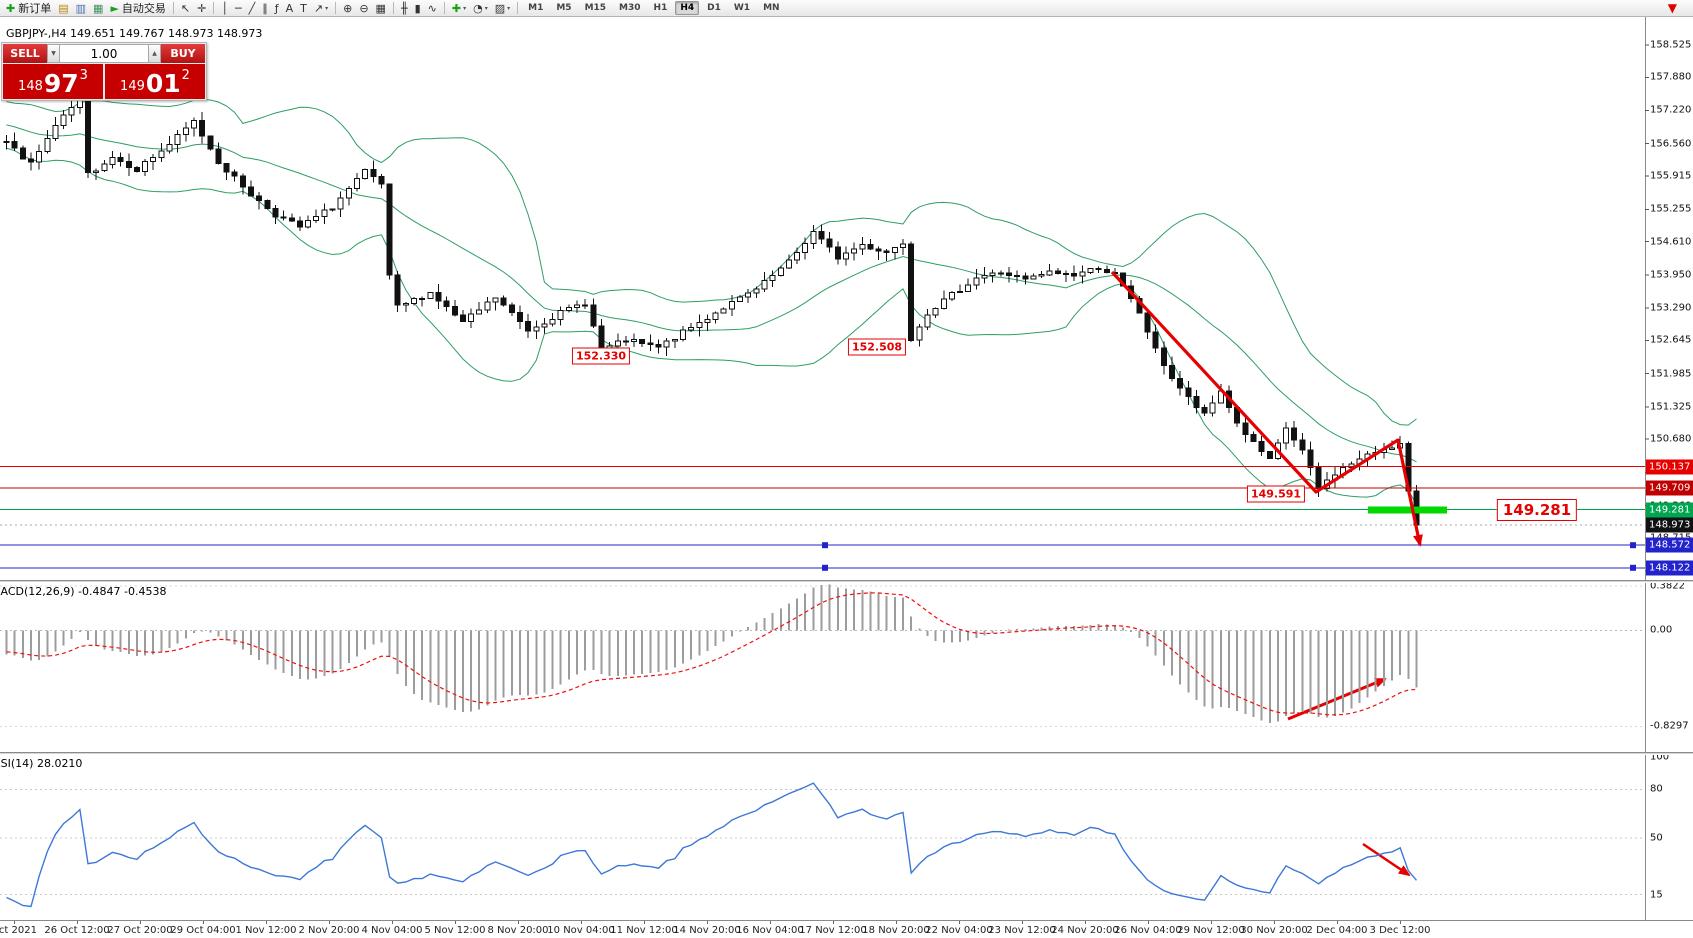 The image size is (1693, 938). Describe the element at coordinates (1276, 494) in the screenshot. I see `price-label-flag: 149.591` at that location.